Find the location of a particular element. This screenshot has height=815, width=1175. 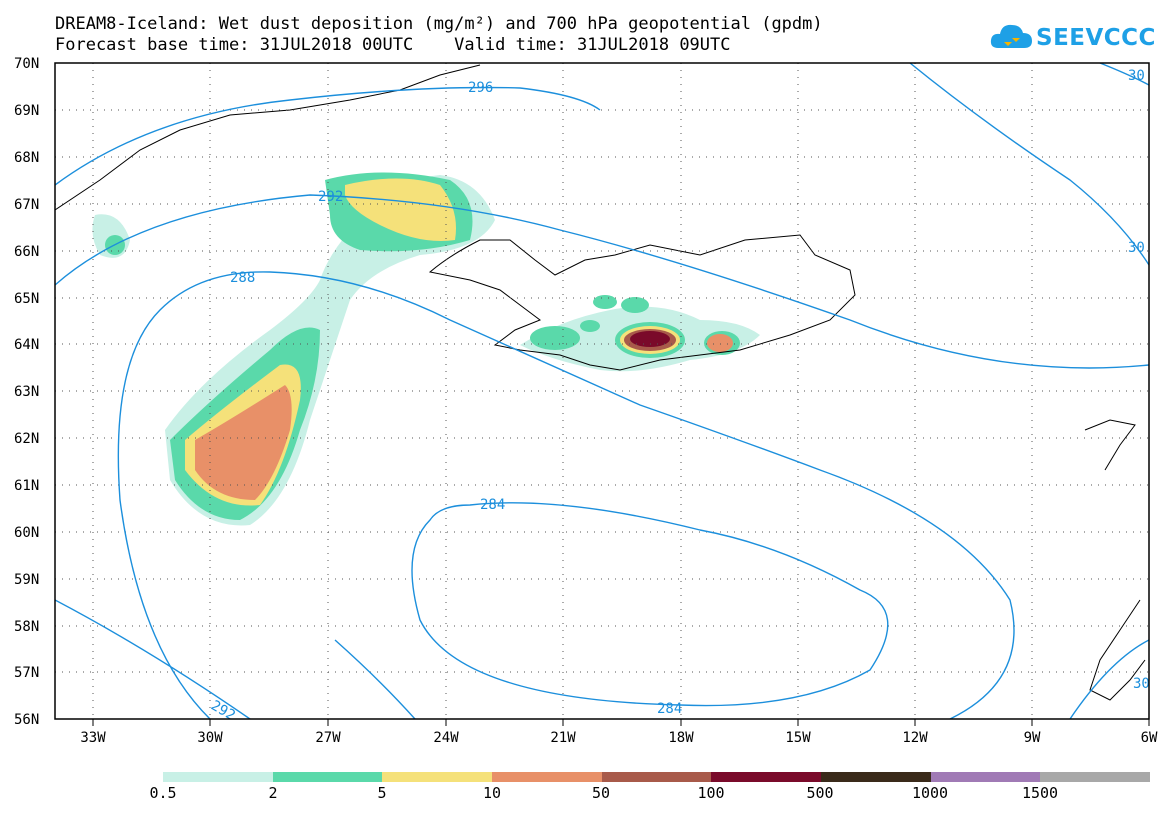

lat-label: 67N is located at coordinates (26, 205).